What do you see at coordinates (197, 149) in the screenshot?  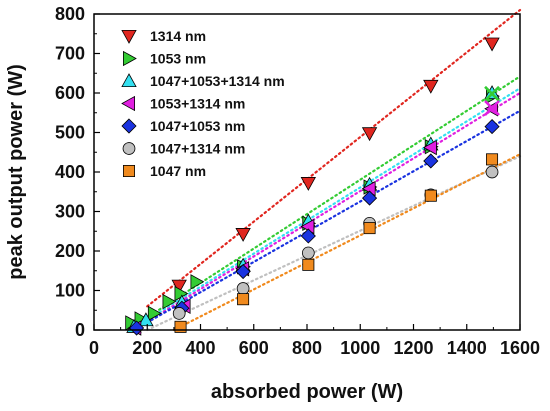 I see `legend-label-1047-1314-nm: 1047+1314 nm` at bounding box center [197, 149].